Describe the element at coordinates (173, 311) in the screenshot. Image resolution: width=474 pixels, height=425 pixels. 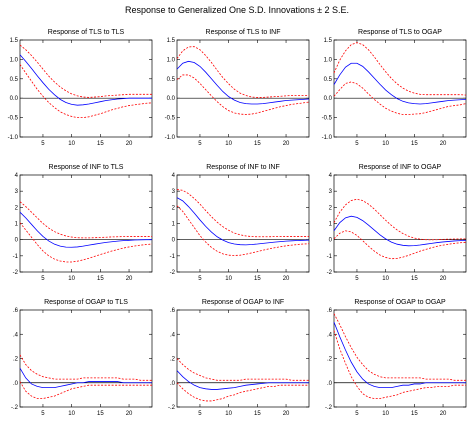
I see `y-tick-label: .6` at that location.